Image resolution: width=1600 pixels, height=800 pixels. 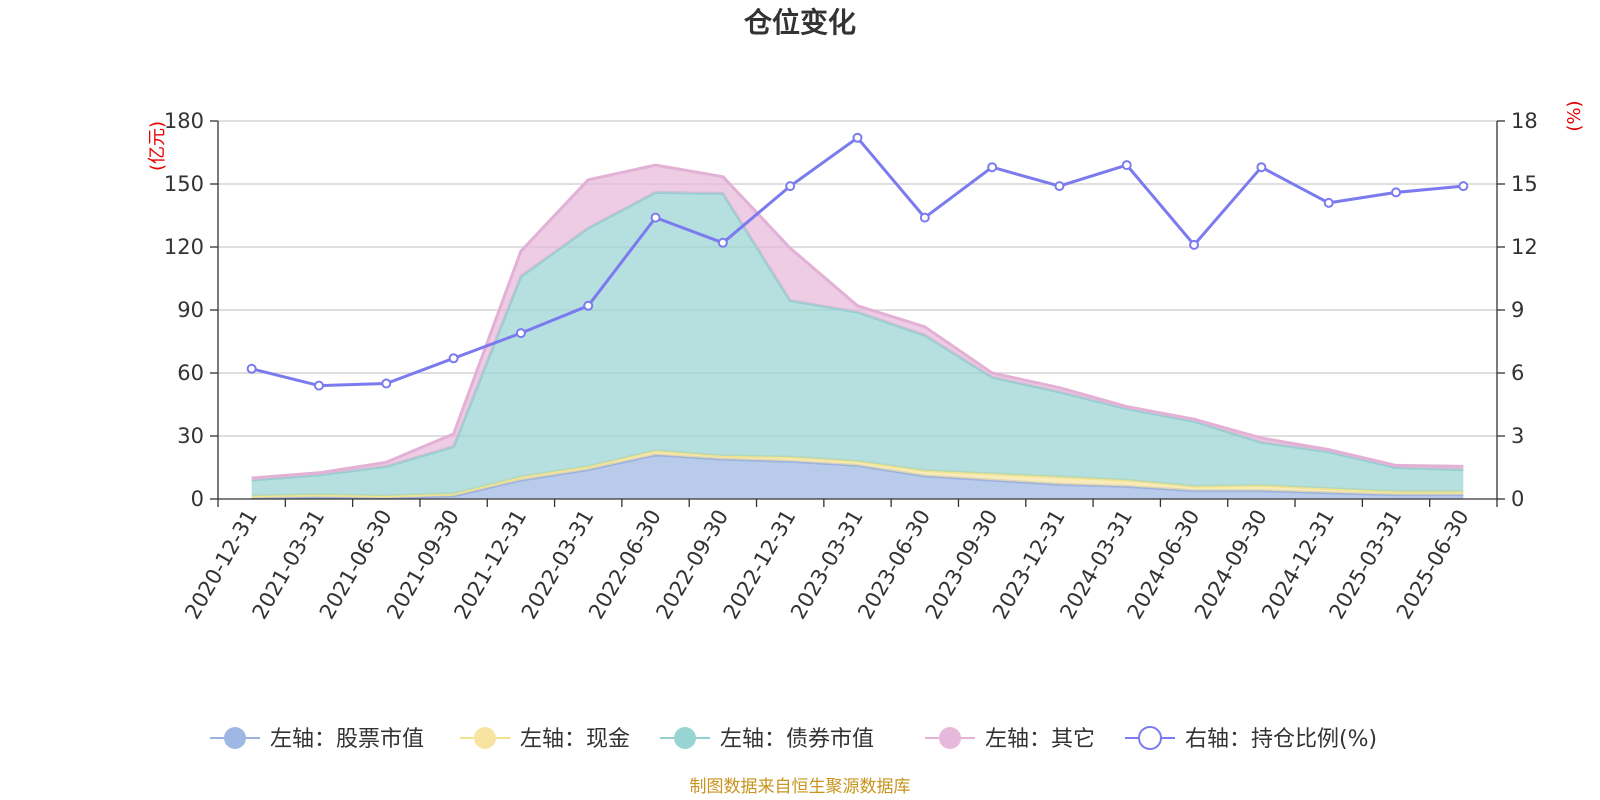 I want to click on legend-label: 右轴：持仓比例(%), so click(x=1281, y=739).